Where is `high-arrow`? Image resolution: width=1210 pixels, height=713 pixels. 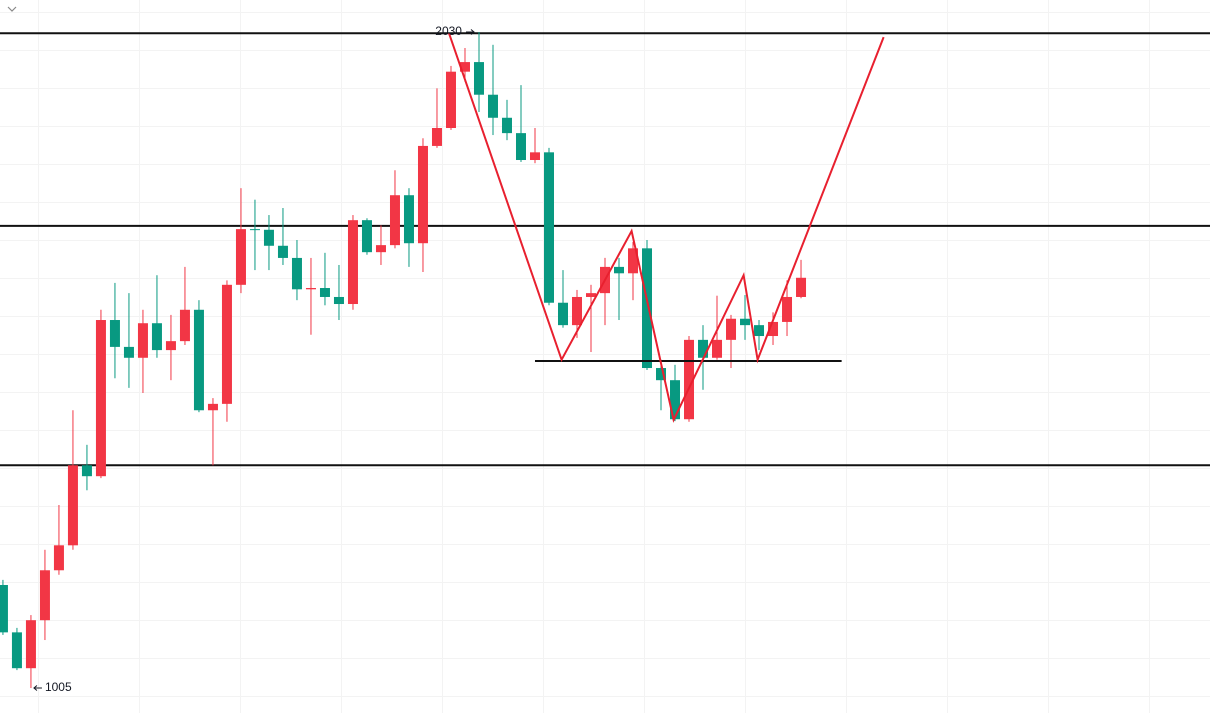
high-arrow is located at coordinates (470, 32).